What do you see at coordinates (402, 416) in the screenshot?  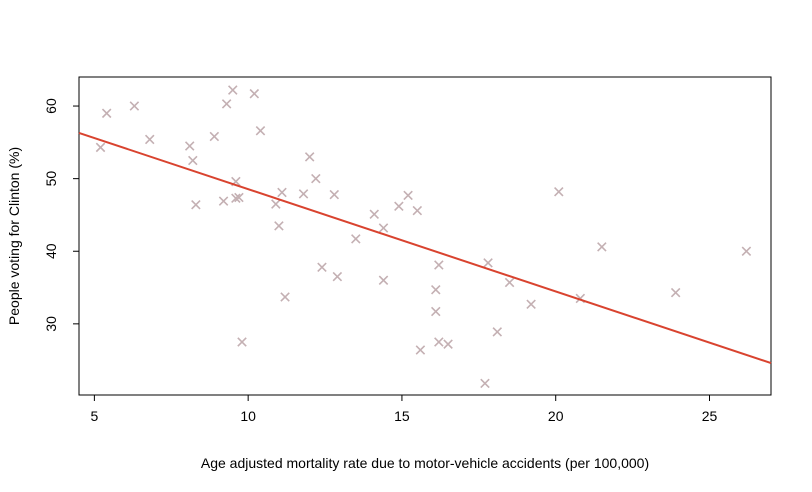 I see `x-tick-label: 15` at bounding box center [402, 416].